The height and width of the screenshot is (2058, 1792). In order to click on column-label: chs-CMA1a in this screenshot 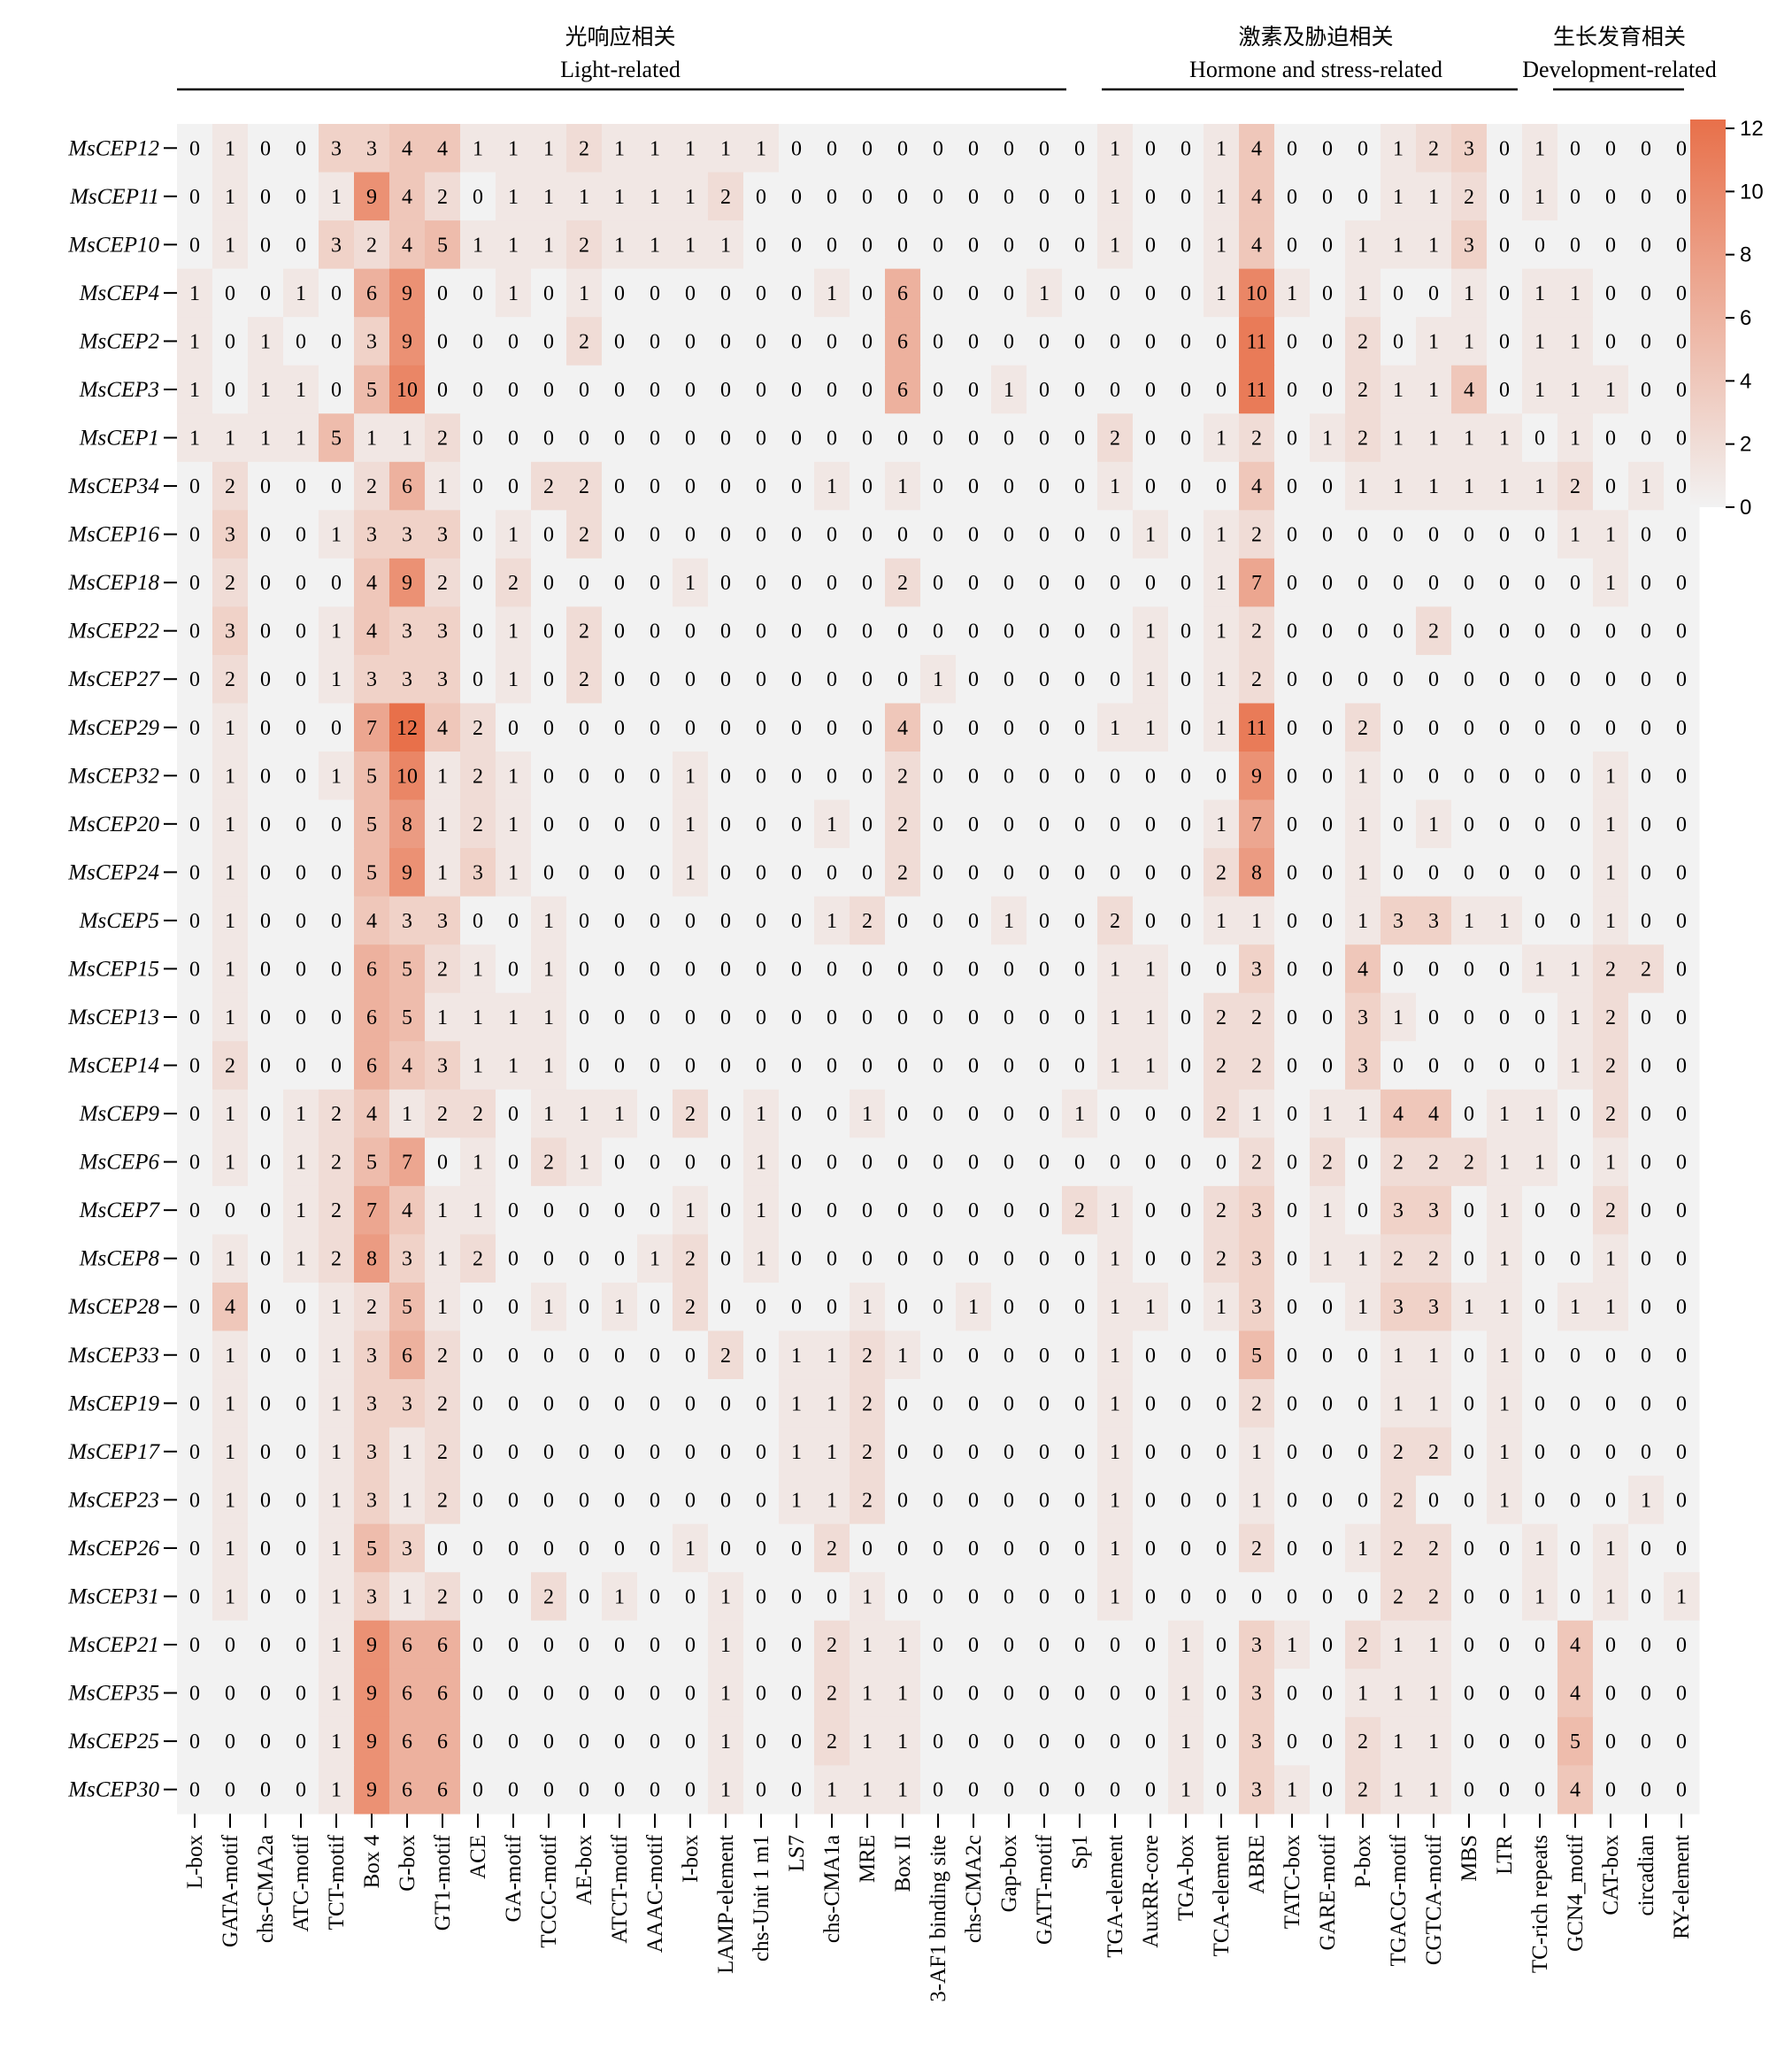, I will do `click(832, 1889)`.